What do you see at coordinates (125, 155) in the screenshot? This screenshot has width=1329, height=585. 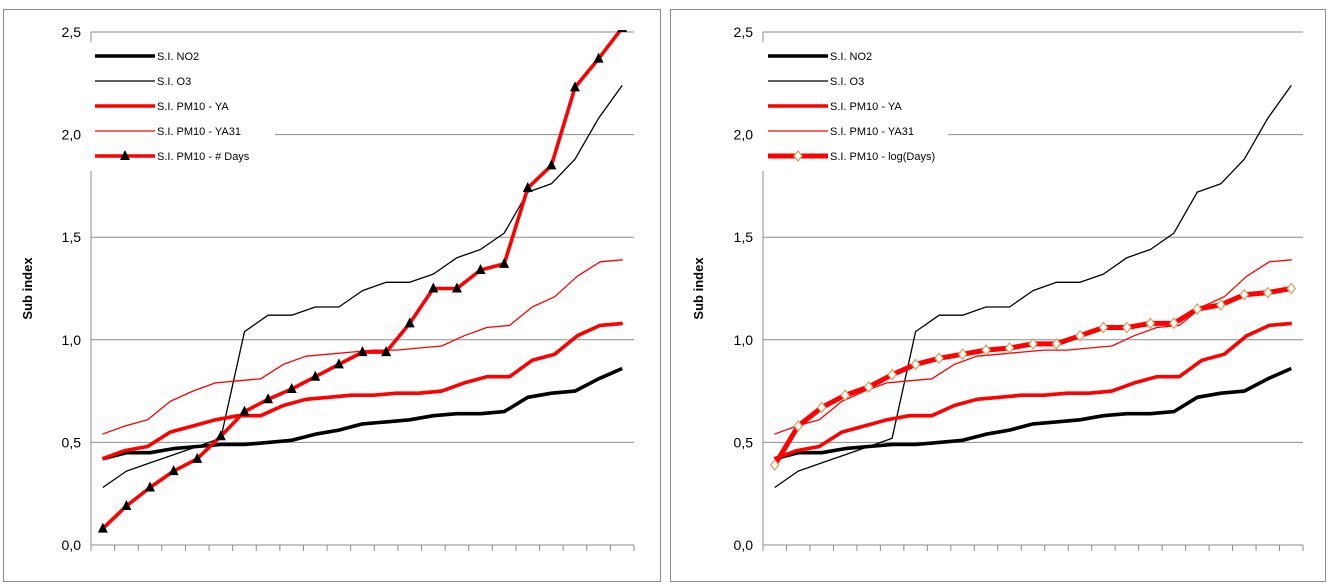 I see `legend-marker-triangle` at bounding box center [125, 155].